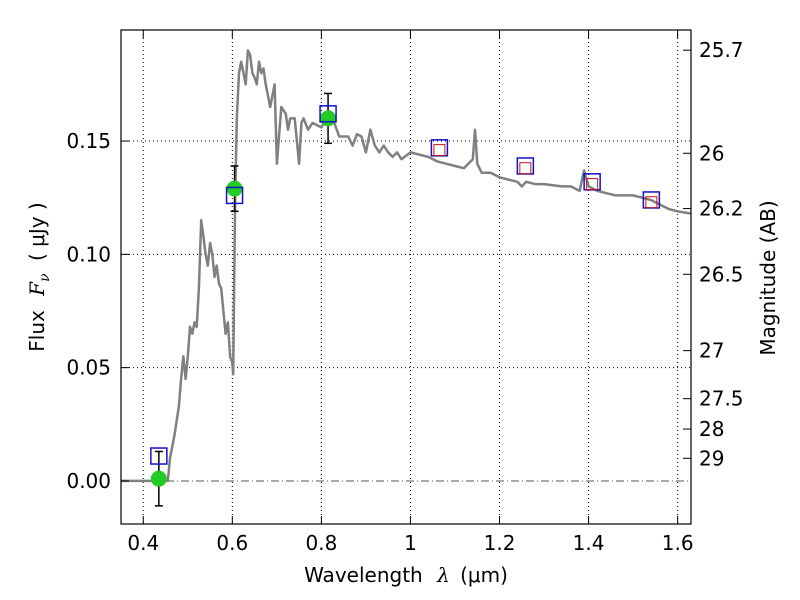 This screenshot has height=600, width=800. Describe the element at coordinates (678, 543) in the screenshot. I see `x-tick-label: 1.6` at that location.